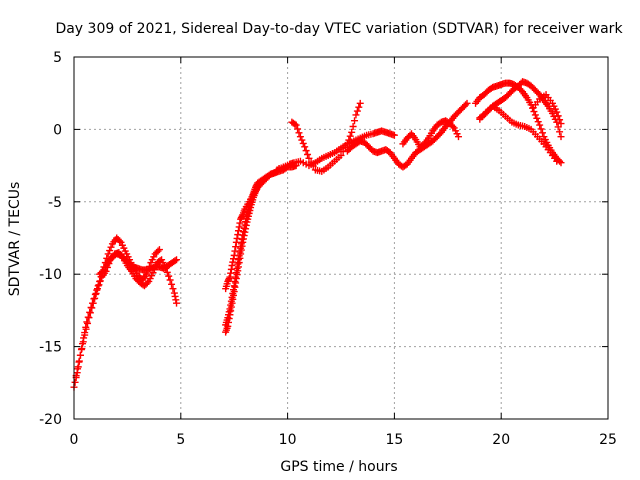 This screenshot has width=640, height=480. Describe the element at coordinates (326, 137) in the screenshot. I see `series-sat-h` at that location.